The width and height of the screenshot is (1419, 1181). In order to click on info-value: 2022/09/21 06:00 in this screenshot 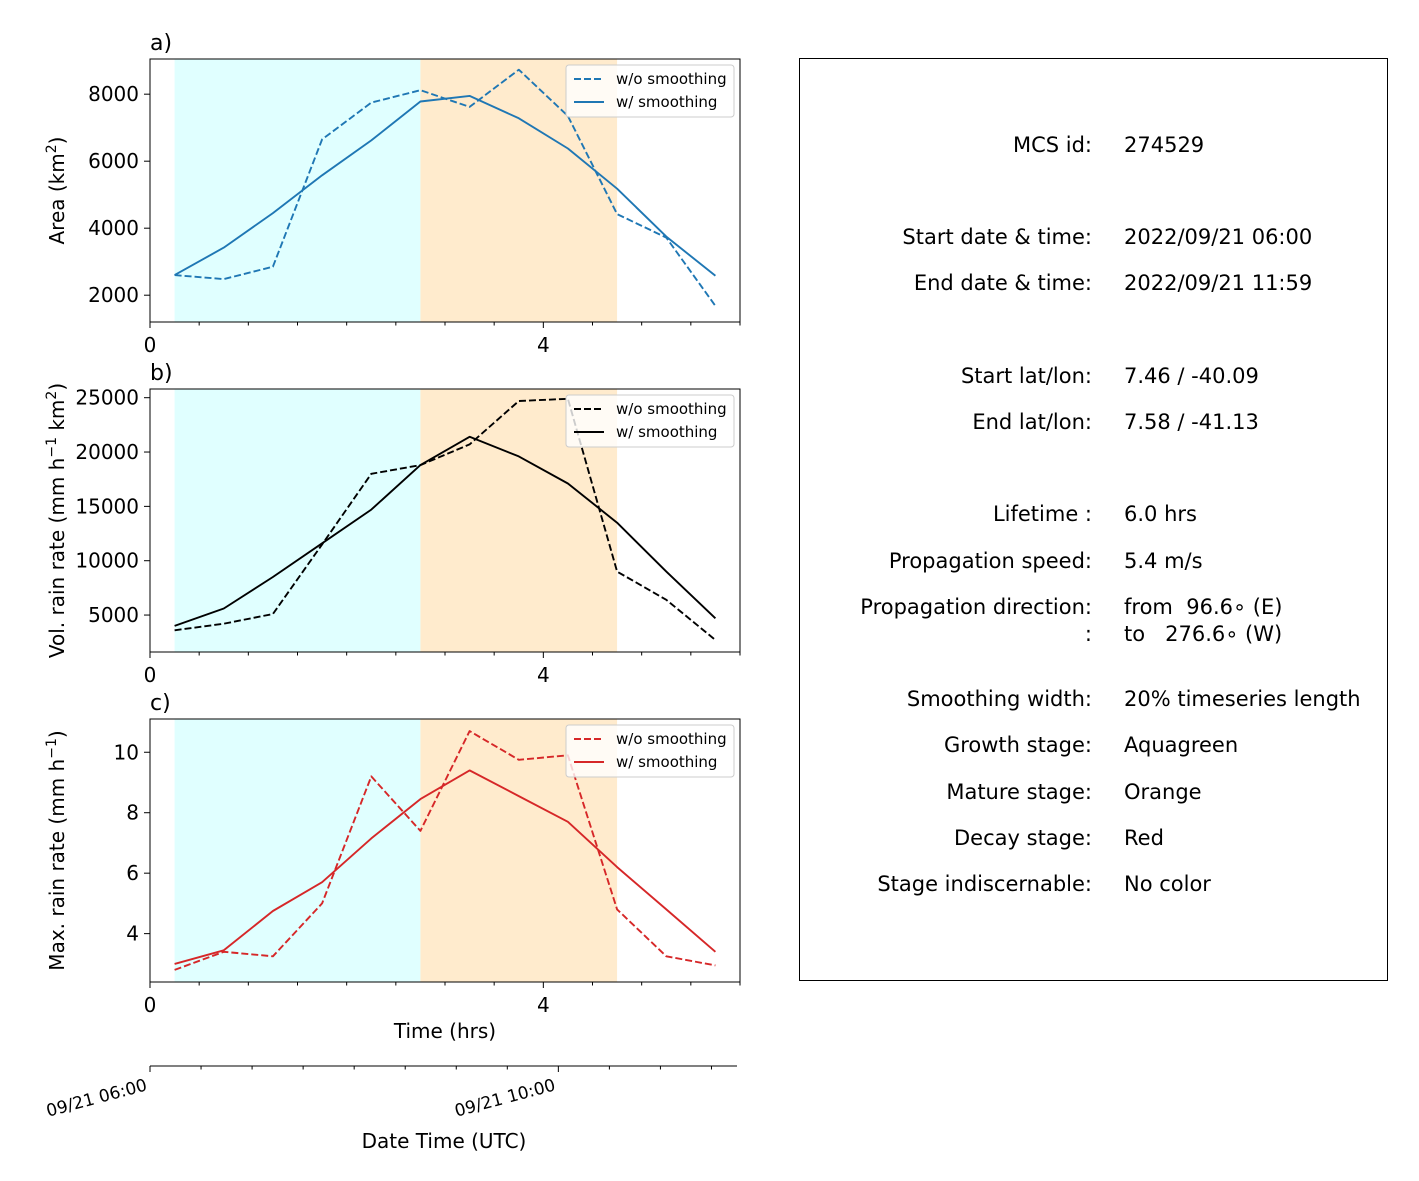, I will do `click(1218, 237)`.